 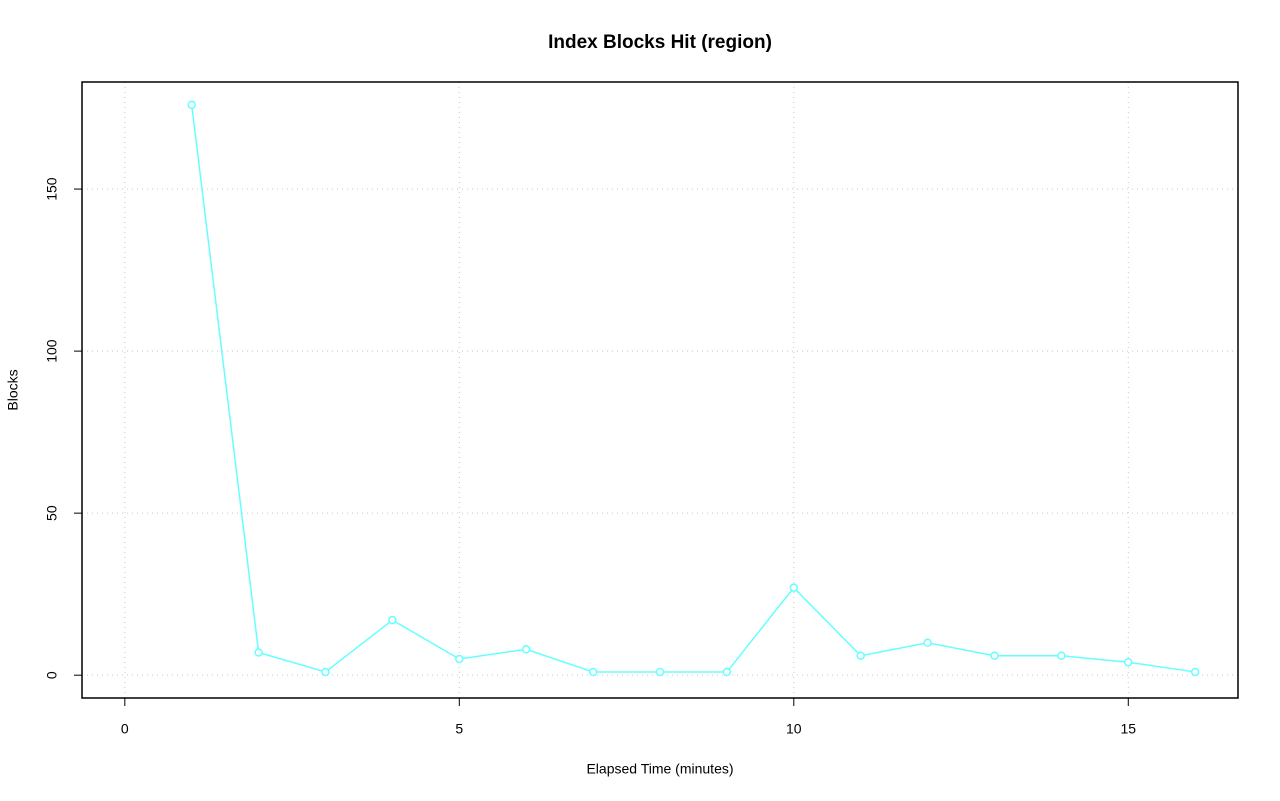 I want to click on x-tick-label: 10, so click(x=794, y=729).